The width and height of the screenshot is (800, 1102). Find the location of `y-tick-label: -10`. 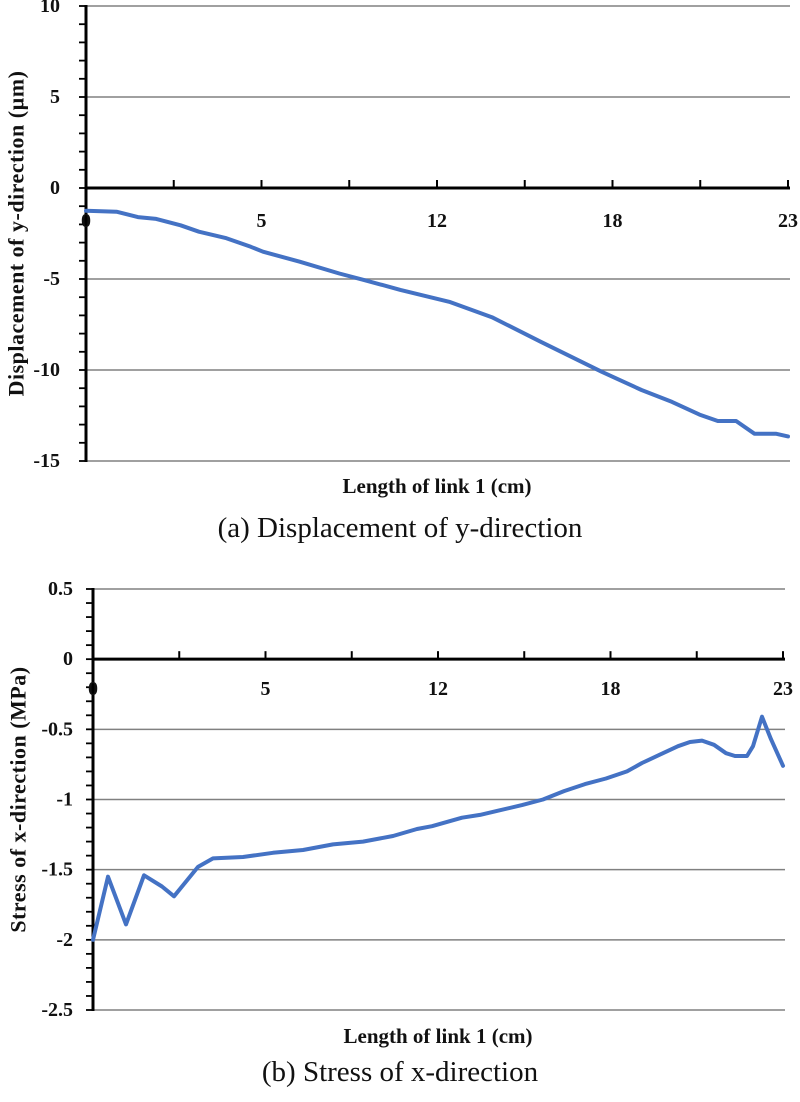

y-tick-label: -10 is located at coordinates (46, 370).